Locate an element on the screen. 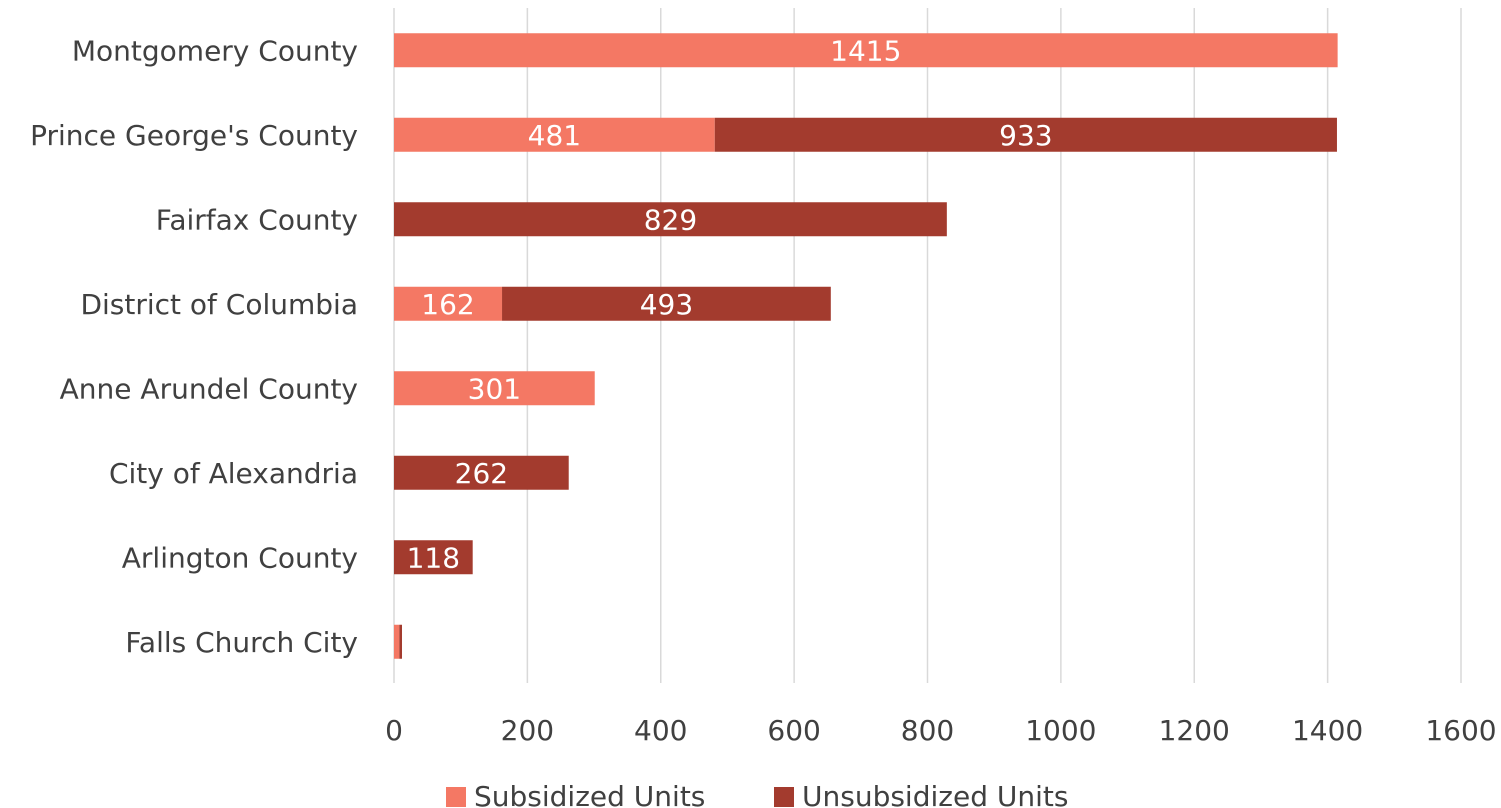 The width and height of the screenshot is (1501, 808). legend-label-subsidized: Subsidized Units is located at coordinates (589, 794).